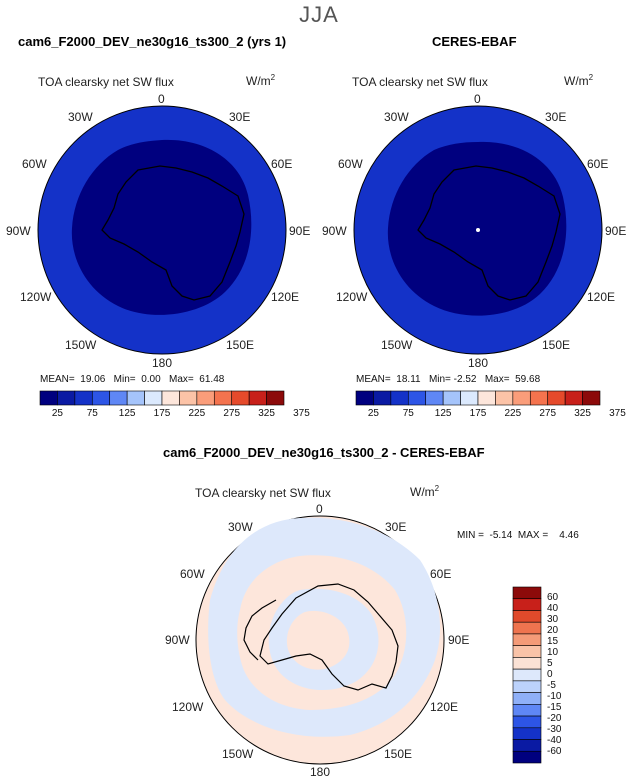 This screenshot has width=638, height=781. What do you see at coordinates (263, 493) in the screenshot?
I see `diff-variable-label: TOA clearsky net SW flux` at bounding box center [263, 493].